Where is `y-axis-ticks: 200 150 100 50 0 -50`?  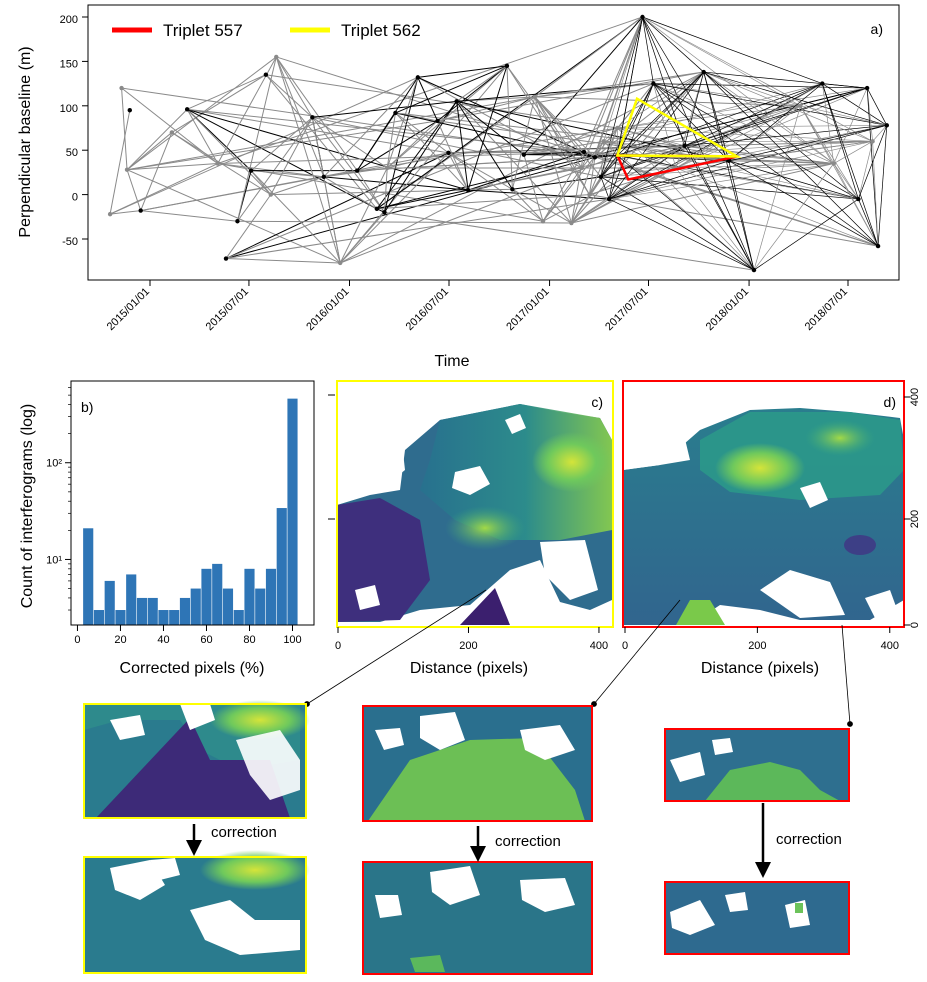
y-axis-ticks: 200 150 100 50 0 -50 is located at coordinates (74, 131).